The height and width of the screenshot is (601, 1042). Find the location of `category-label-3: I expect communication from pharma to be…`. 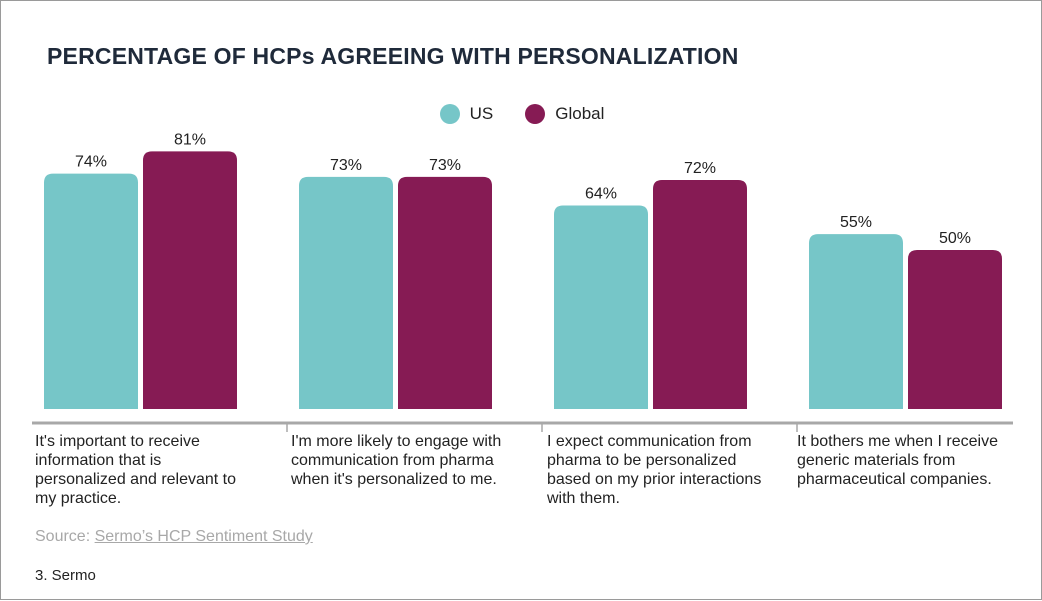

category-label-3: I expect communication from pharma to be… is located at coordinates (654, 470).